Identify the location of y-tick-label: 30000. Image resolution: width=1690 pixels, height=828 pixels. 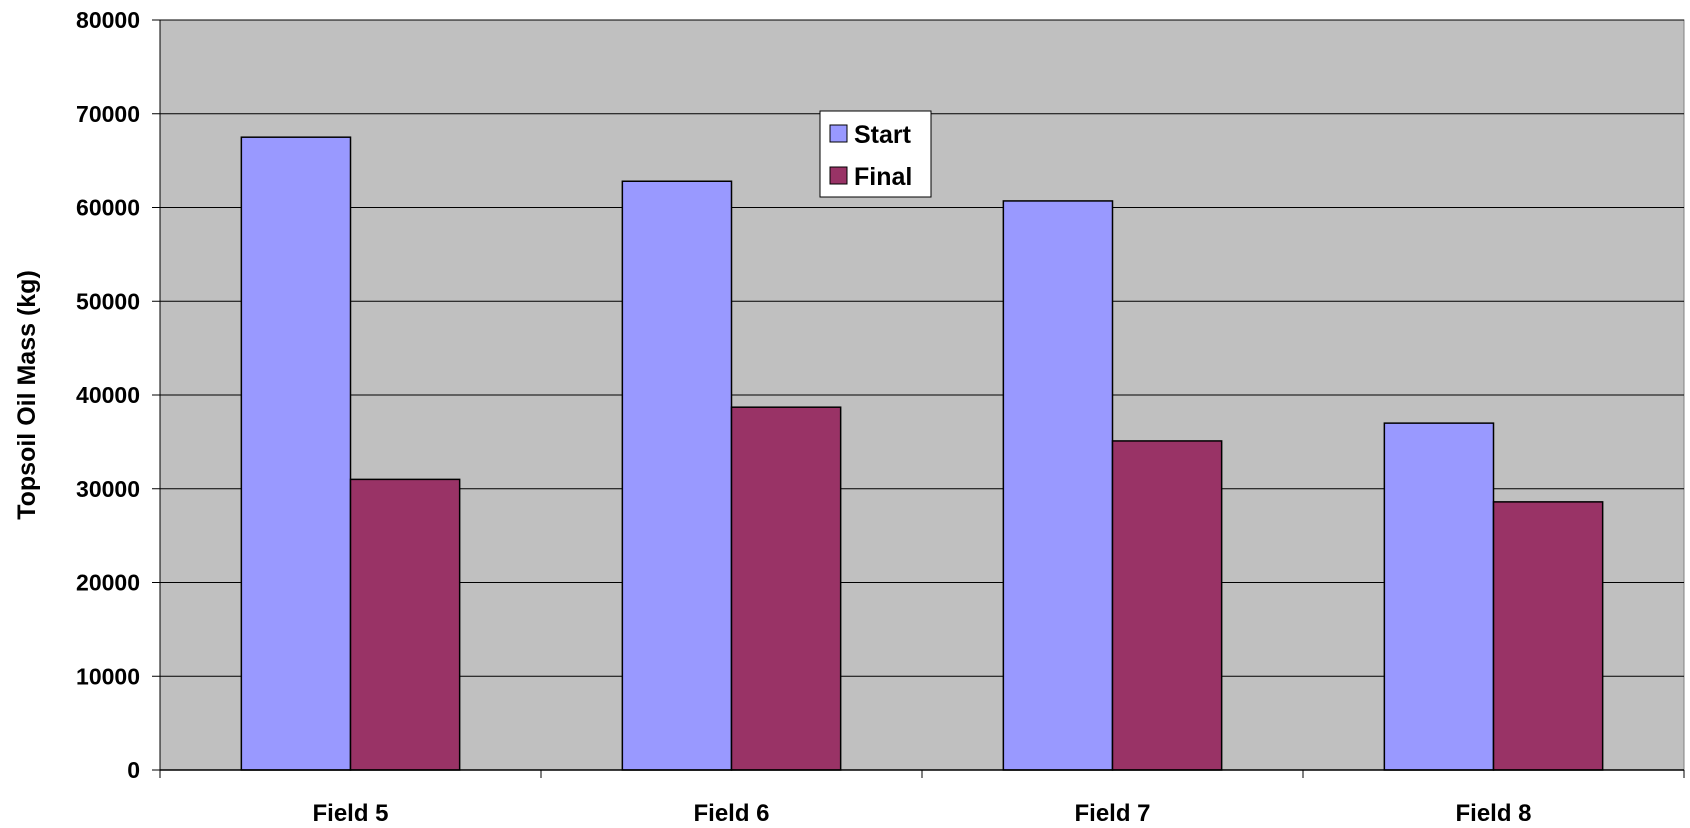
(108, 489).